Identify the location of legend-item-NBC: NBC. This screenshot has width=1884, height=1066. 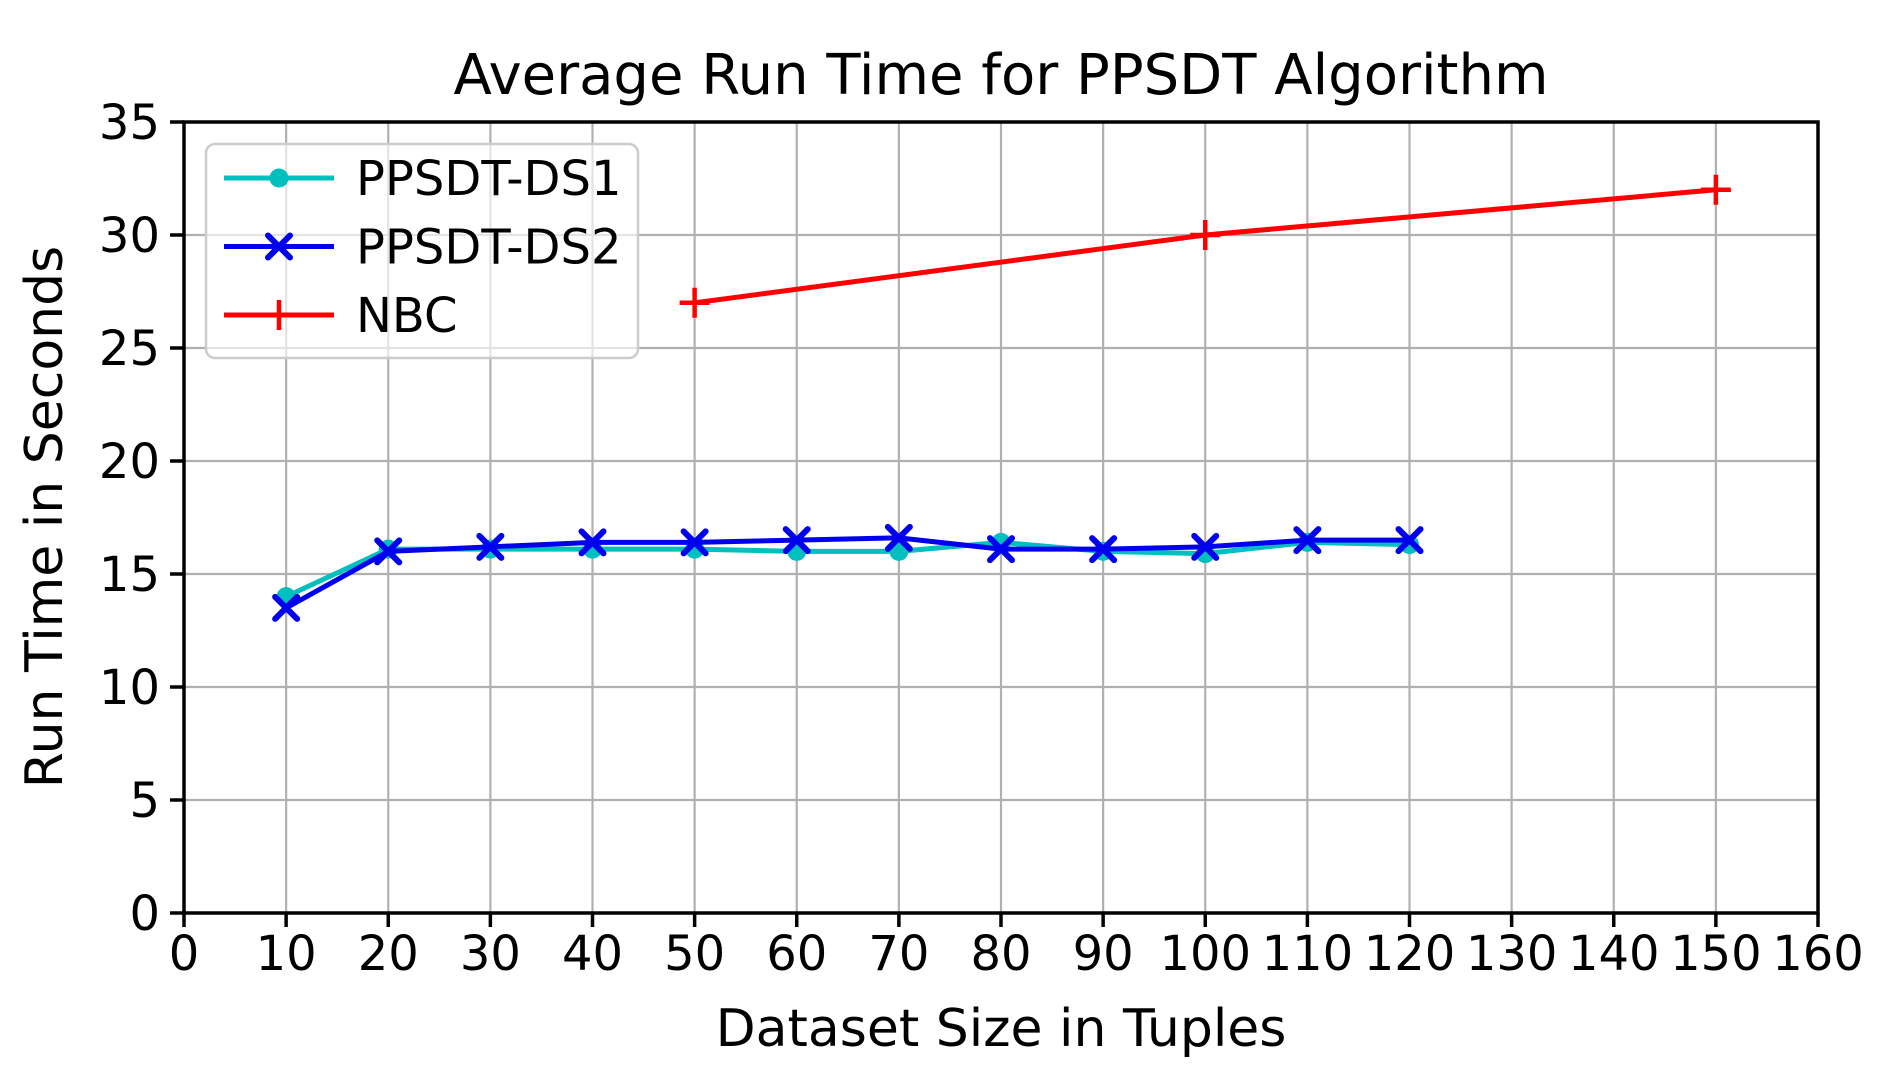
(341, 316).